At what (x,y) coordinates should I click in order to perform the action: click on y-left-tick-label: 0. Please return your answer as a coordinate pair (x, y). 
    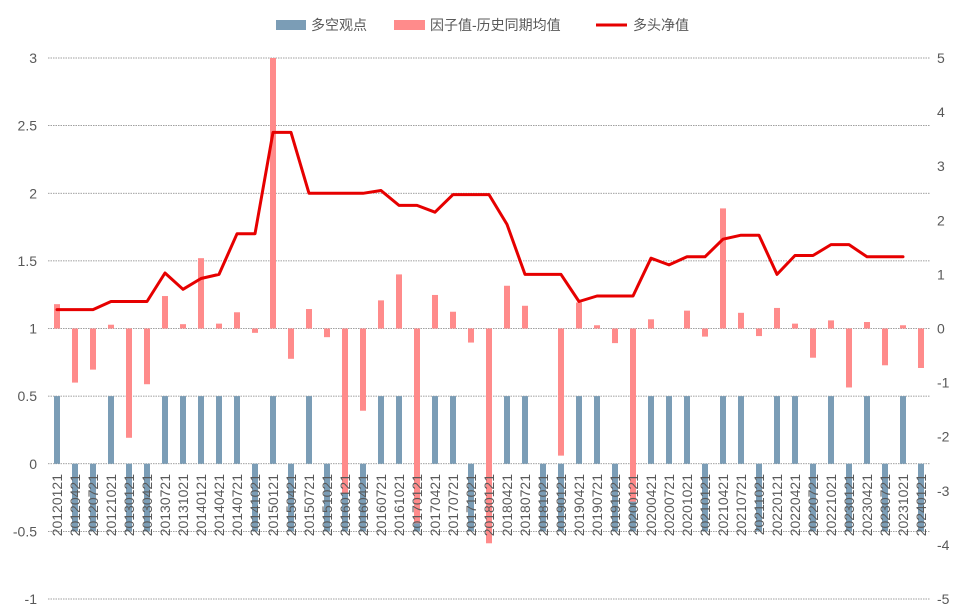
    Looking at the image, I should click on (33, 464).